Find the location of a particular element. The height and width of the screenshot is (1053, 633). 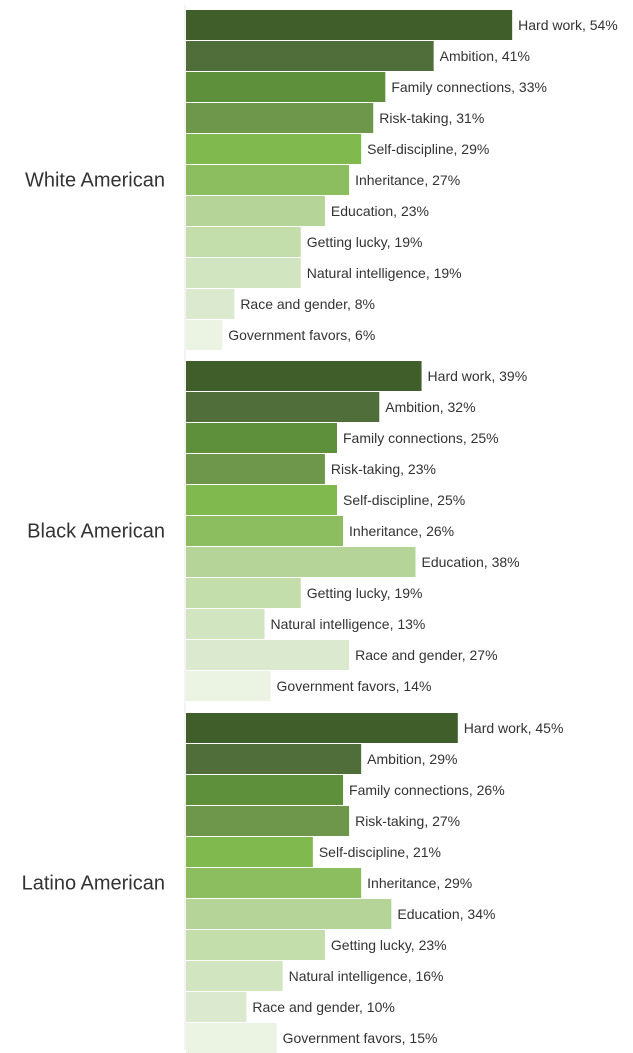

data-label: Inheritance, 29% is located at coordinates (419, 883).